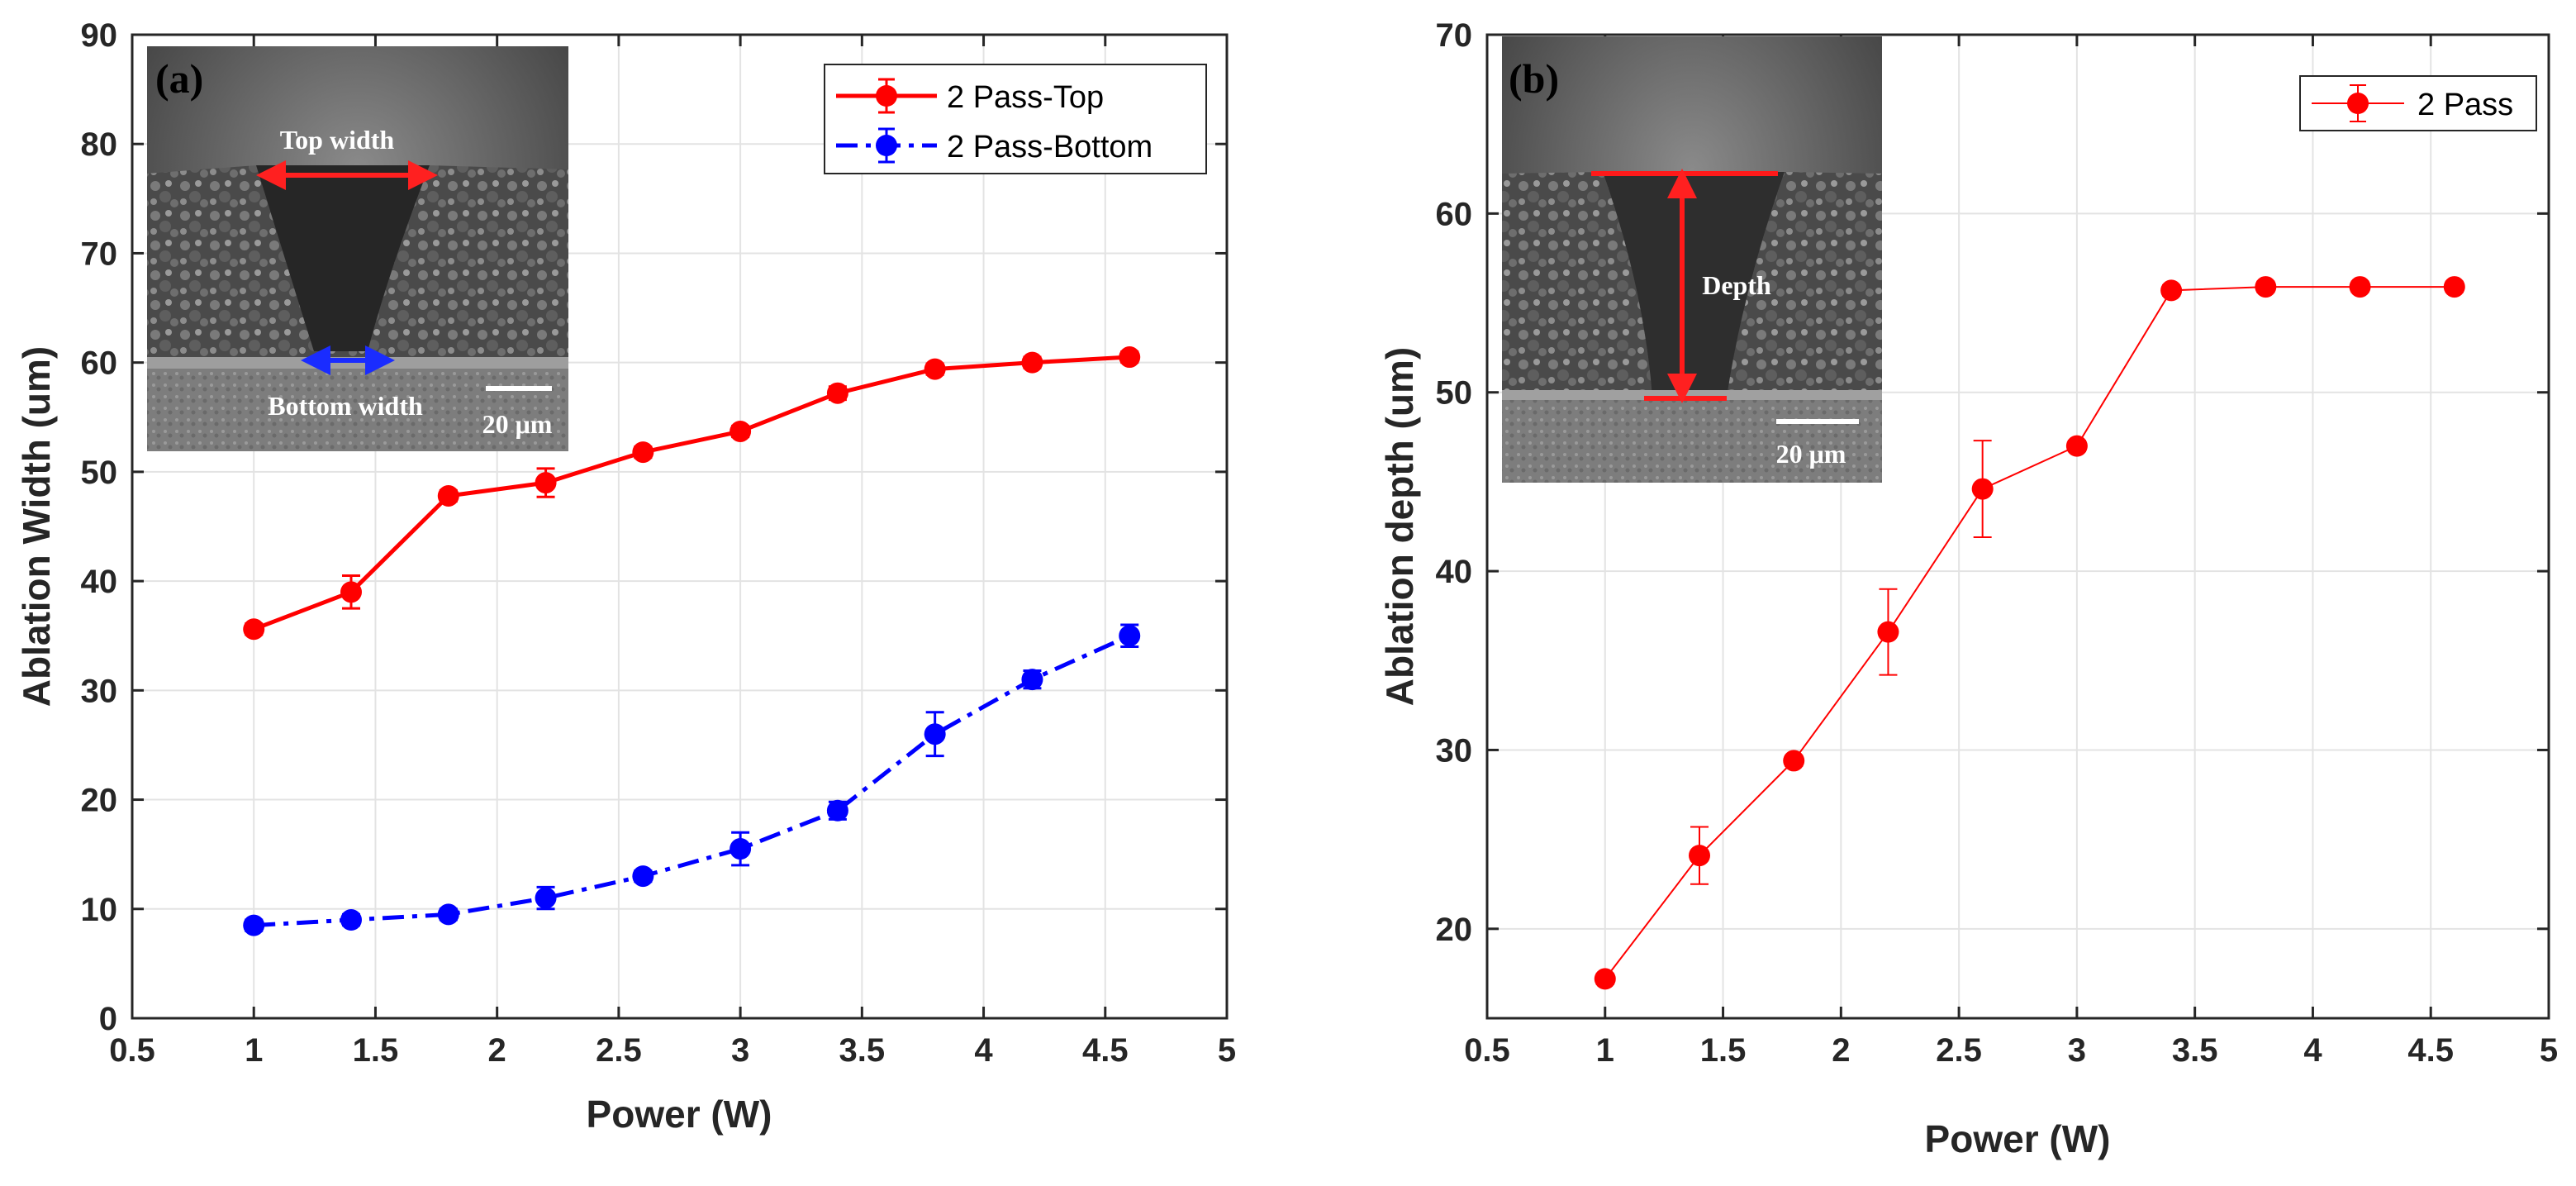  What do you see at coordinates (1454, 483) in the screenshot?
I see `y-tick-labels-b: 20 30 40 50 60 70` at bounding box center [1454, 483].